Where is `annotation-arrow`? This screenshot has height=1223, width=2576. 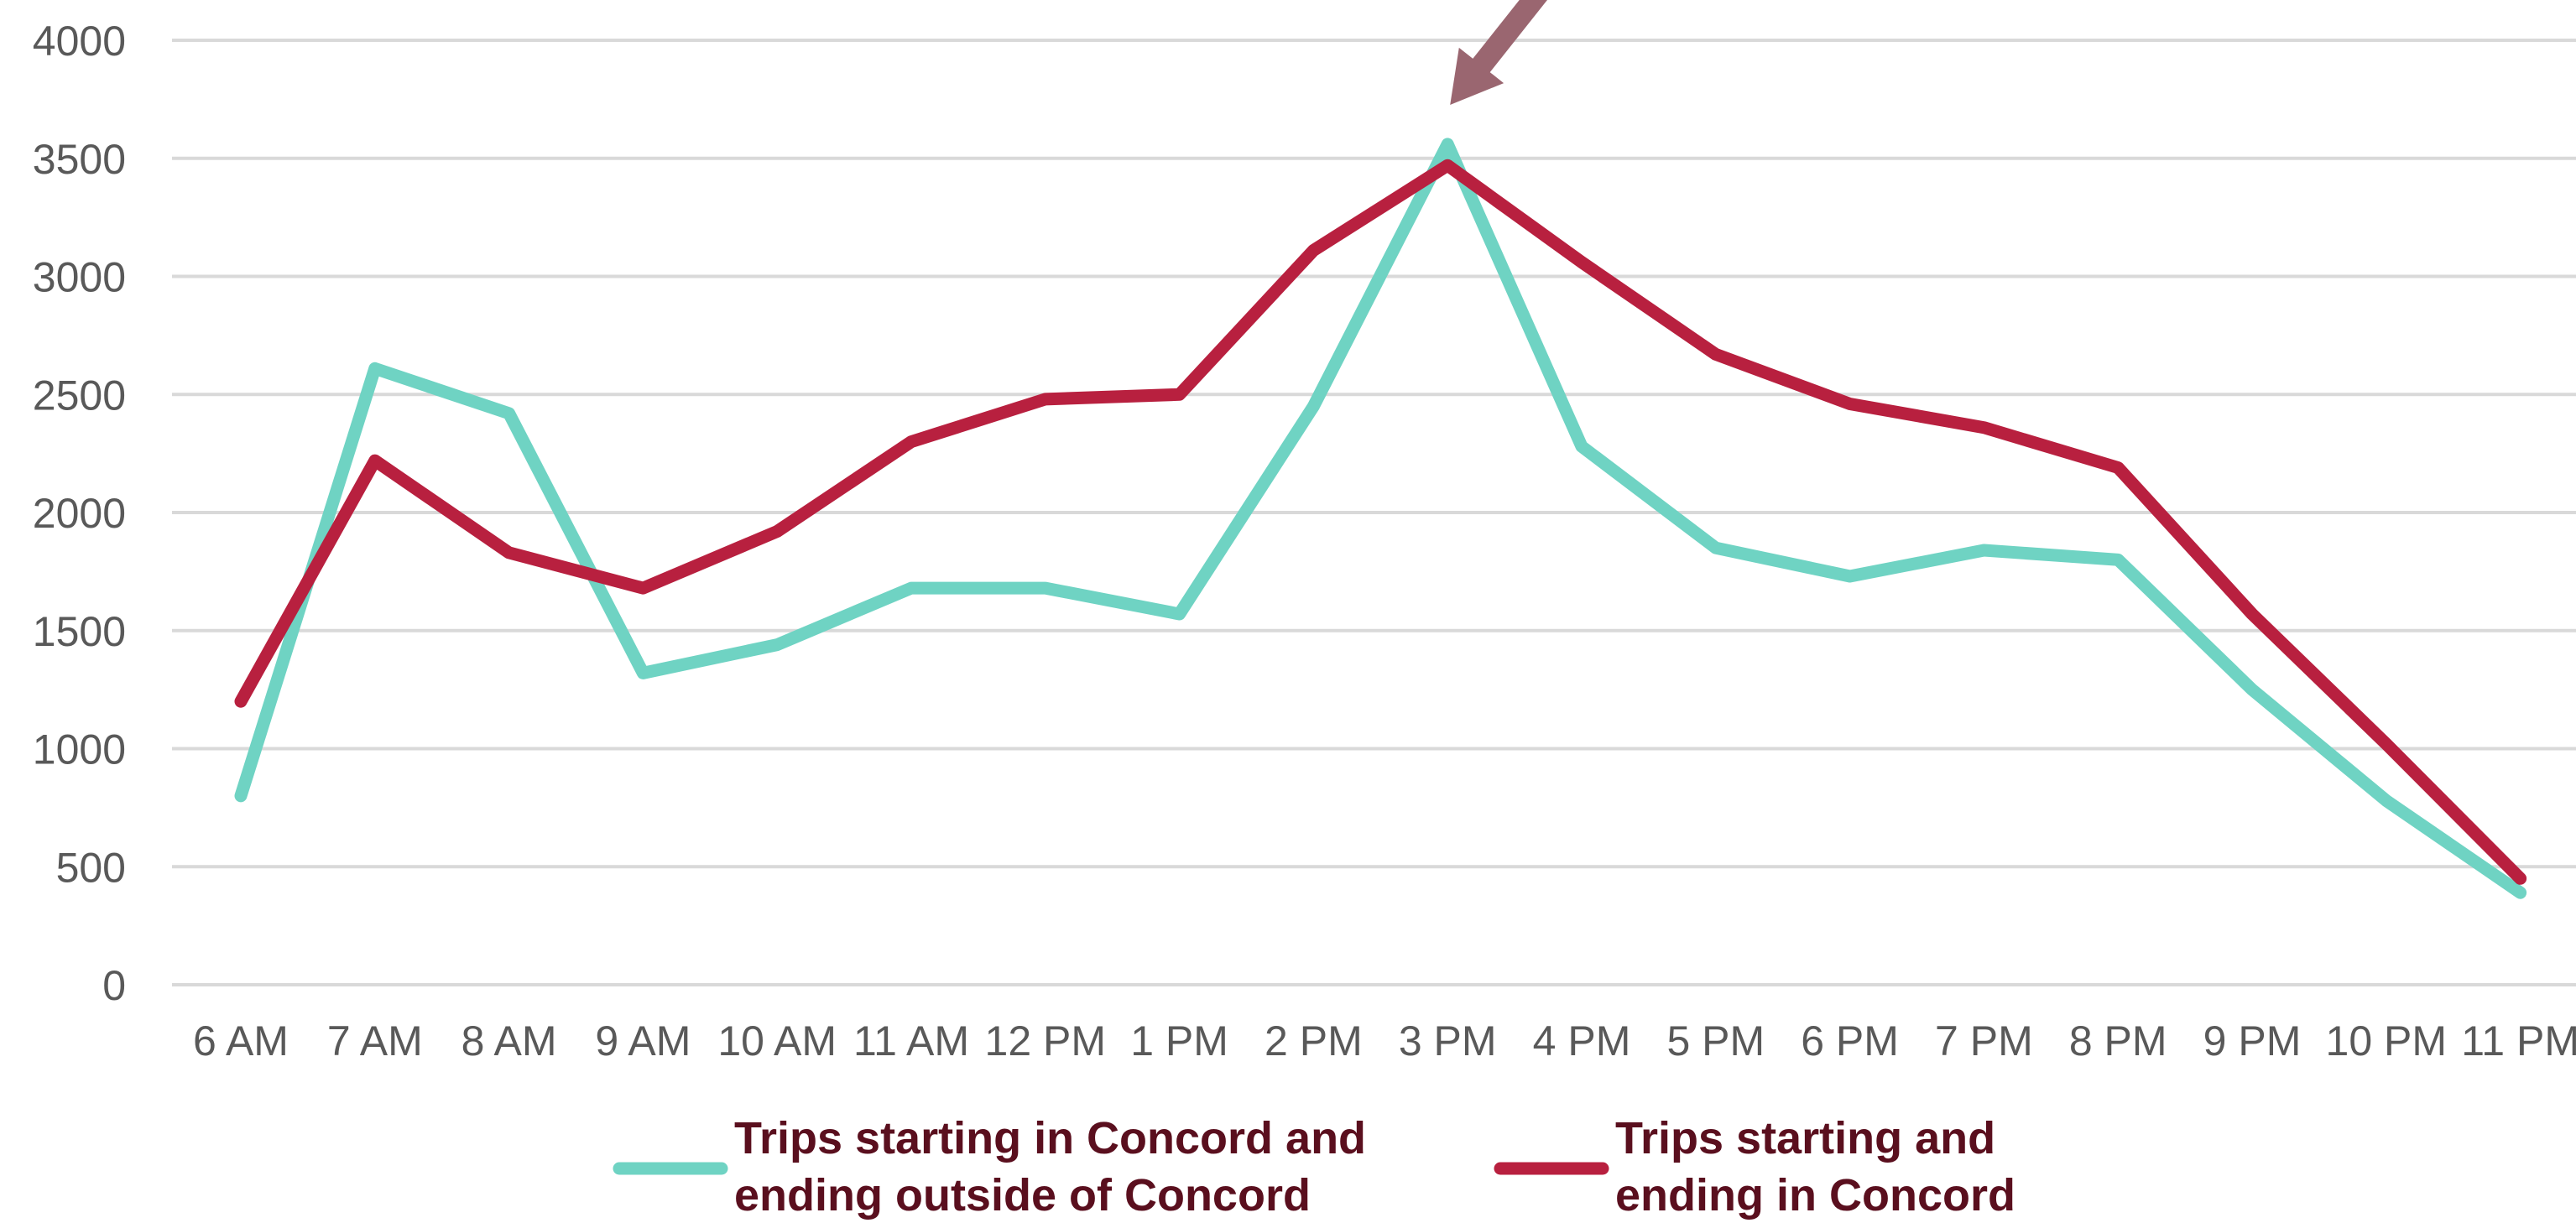
annotation-arrow is located at coordinates (1498, 52).